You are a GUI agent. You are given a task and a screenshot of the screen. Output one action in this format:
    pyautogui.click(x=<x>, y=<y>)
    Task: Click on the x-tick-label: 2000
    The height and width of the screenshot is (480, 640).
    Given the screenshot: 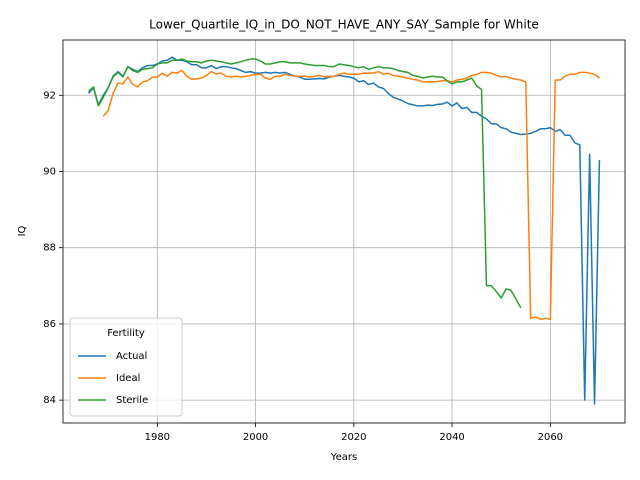 What is the action you would take?
    pyautogui.click(x=255, y=437)
    